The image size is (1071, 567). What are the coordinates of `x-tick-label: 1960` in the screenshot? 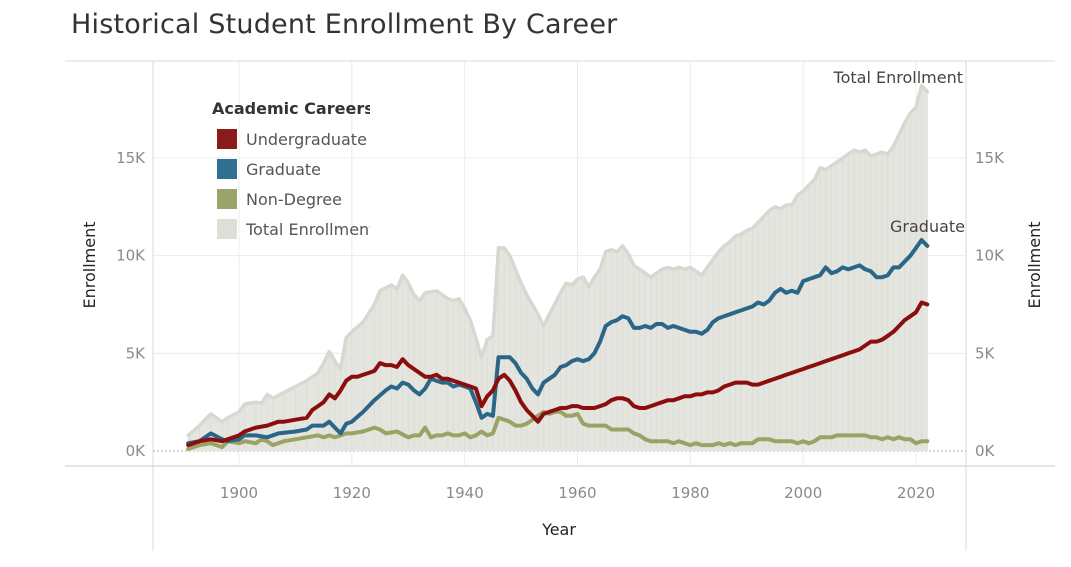 It's located at (577, 493).